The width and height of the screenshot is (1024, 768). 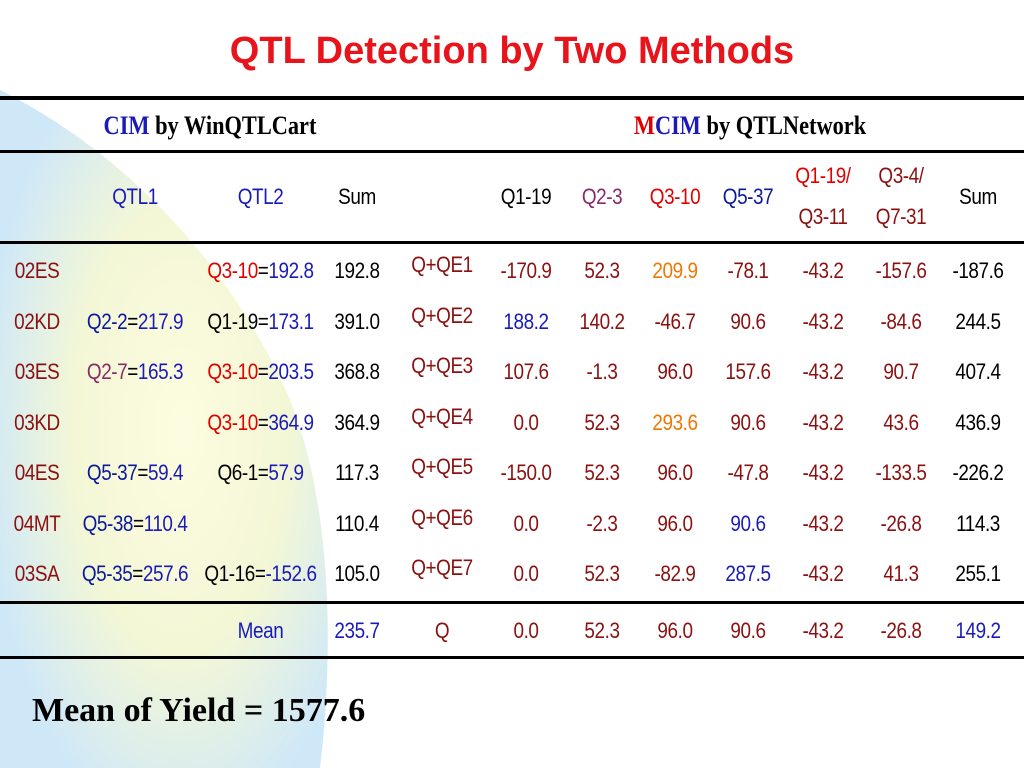 I want to click on mean-label: Mean, so click(x=260, y=630).